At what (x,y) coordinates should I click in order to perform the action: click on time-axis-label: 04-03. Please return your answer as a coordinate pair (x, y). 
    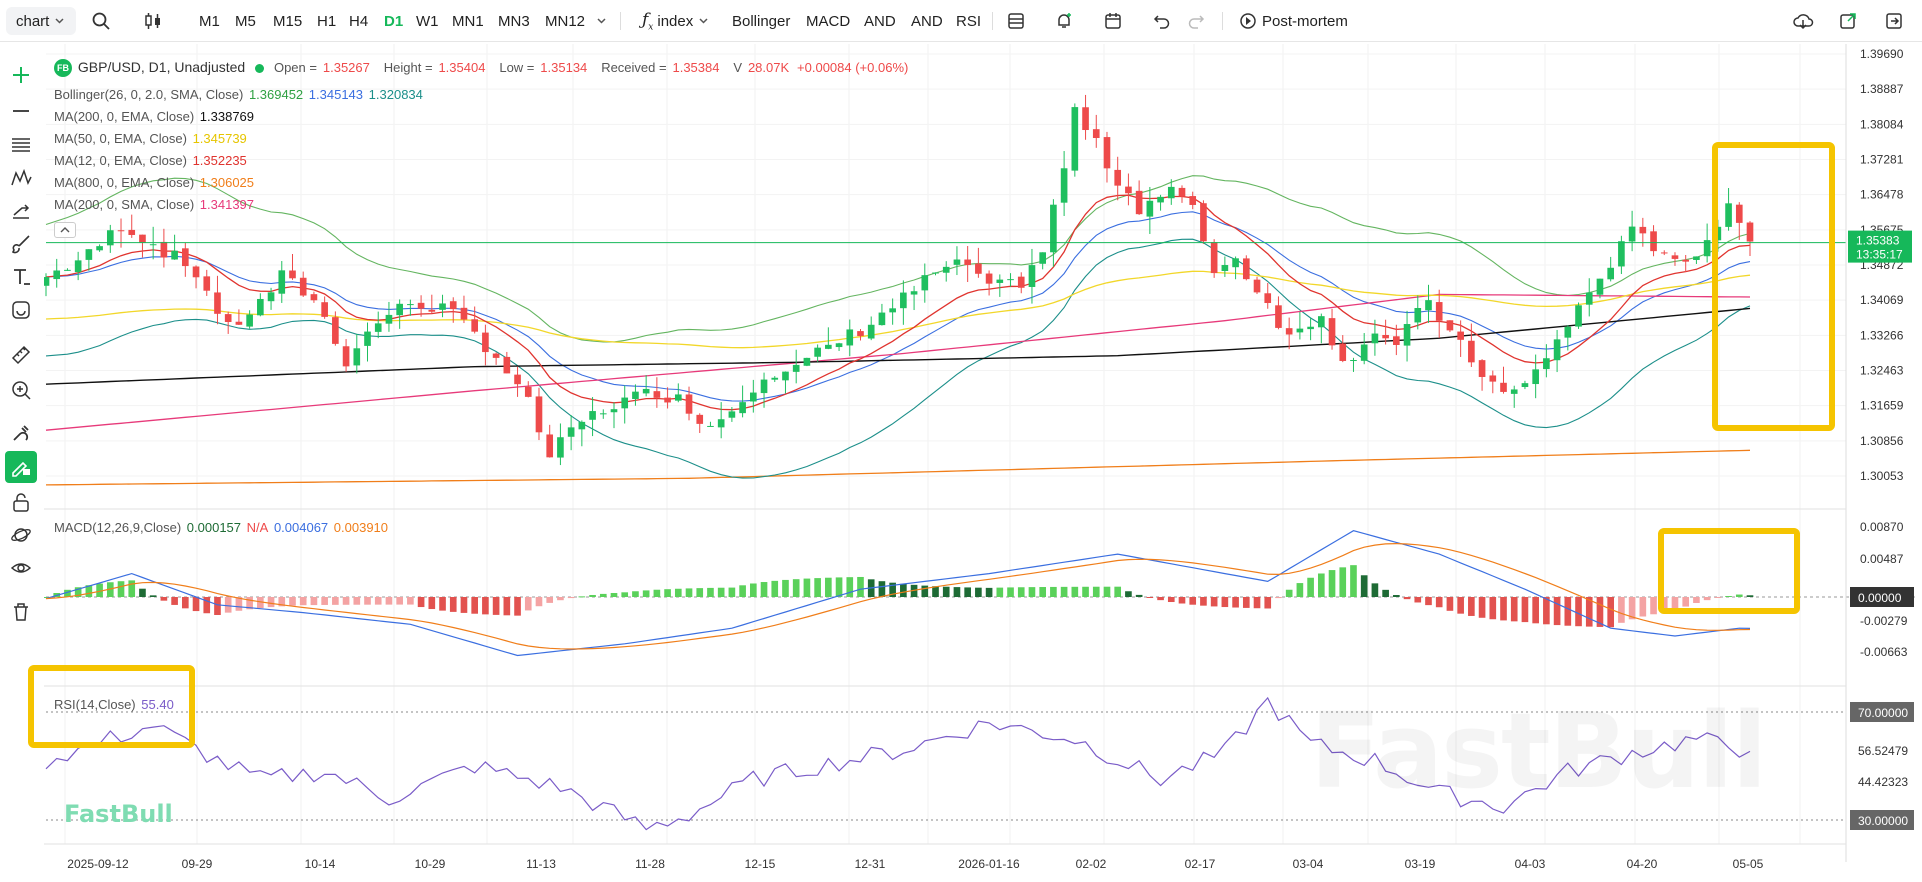
    Looking at the image, I should click on (1530, 864).